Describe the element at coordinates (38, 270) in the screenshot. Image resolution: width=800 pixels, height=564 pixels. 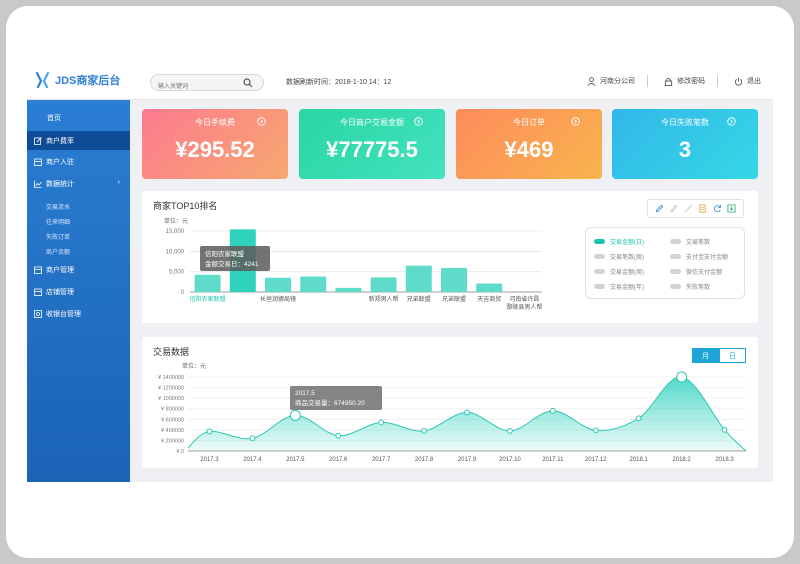
I see `store-icon` at that location.